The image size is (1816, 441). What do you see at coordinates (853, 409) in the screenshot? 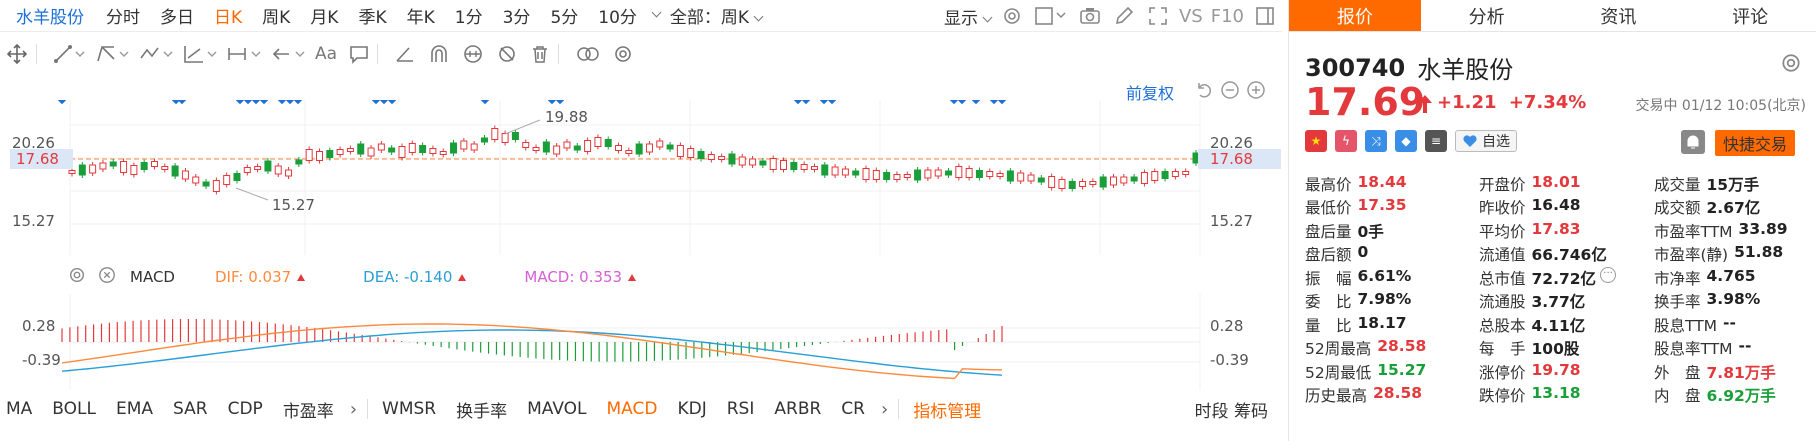
I see `indicator-tab-cr: CR` at bounding box center [853, 409].